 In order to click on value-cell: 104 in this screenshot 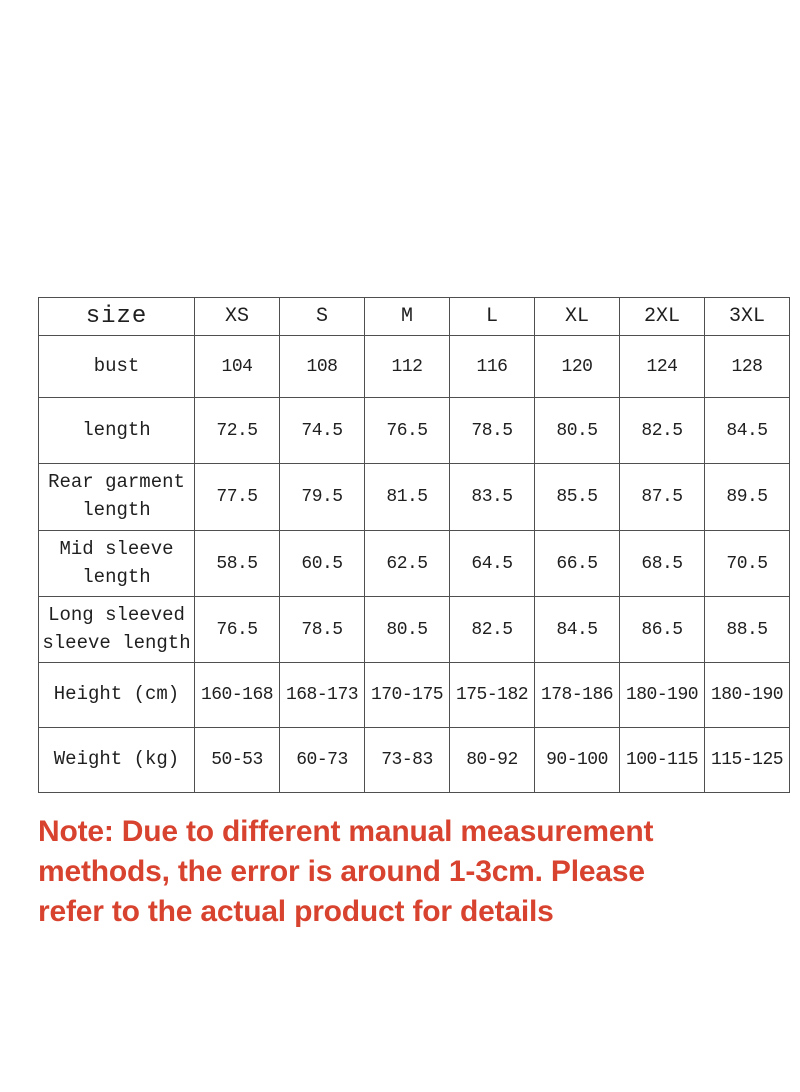, I will do `click(237, 366)`.